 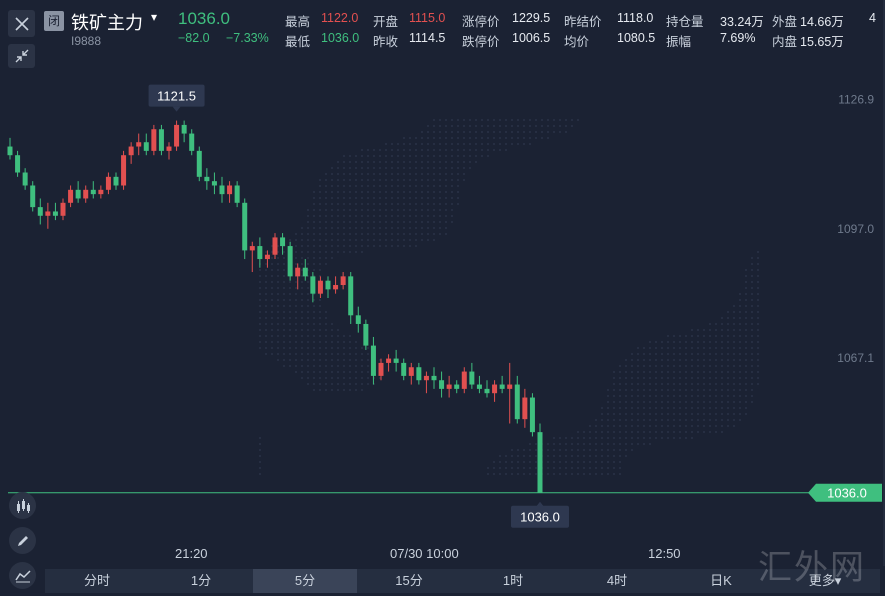 What do you see at coordinates (96, 580) in the screenshot?
I see `period-tab: 分时` at bounding box center [96, 580].